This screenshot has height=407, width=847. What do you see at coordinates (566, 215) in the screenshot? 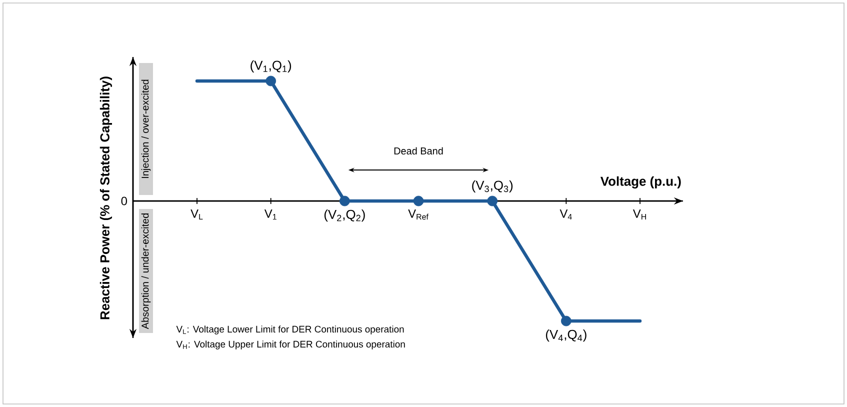
I see `x-tick-label: V$_{4}$` at bounding box center [566, 215].